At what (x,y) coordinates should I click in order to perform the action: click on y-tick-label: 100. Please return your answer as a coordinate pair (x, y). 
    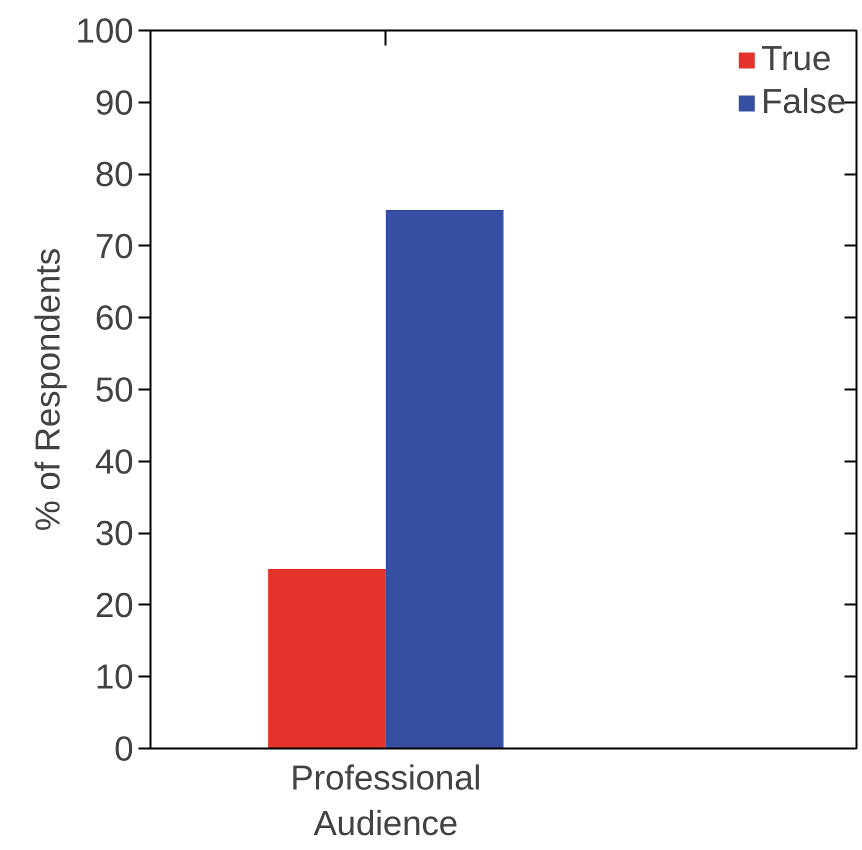
    Looking at the image, I should click on (105, 31).